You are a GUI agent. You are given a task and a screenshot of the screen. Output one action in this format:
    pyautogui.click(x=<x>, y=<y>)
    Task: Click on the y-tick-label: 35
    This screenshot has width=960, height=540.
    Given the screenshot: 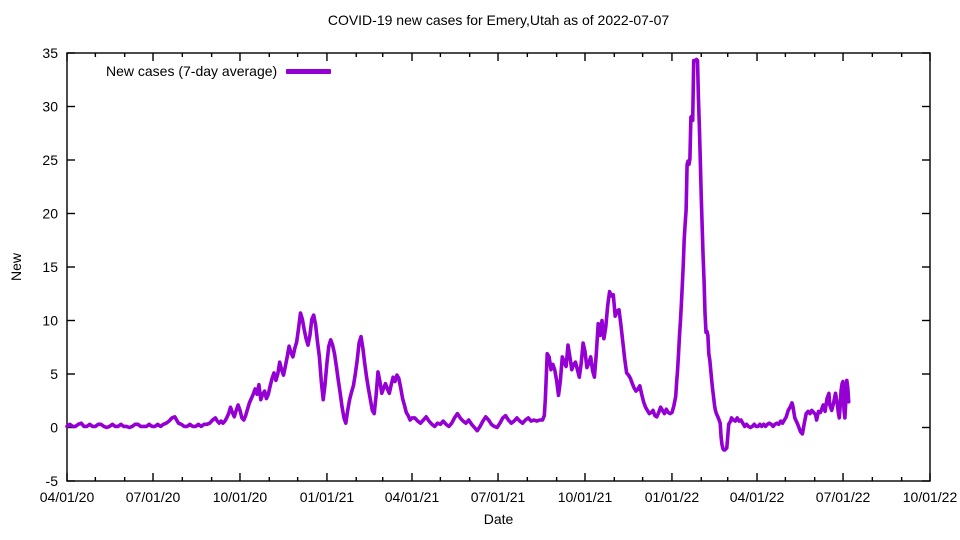 What is the action you would take?
    pyautogui.click(x=50, y=53)
    